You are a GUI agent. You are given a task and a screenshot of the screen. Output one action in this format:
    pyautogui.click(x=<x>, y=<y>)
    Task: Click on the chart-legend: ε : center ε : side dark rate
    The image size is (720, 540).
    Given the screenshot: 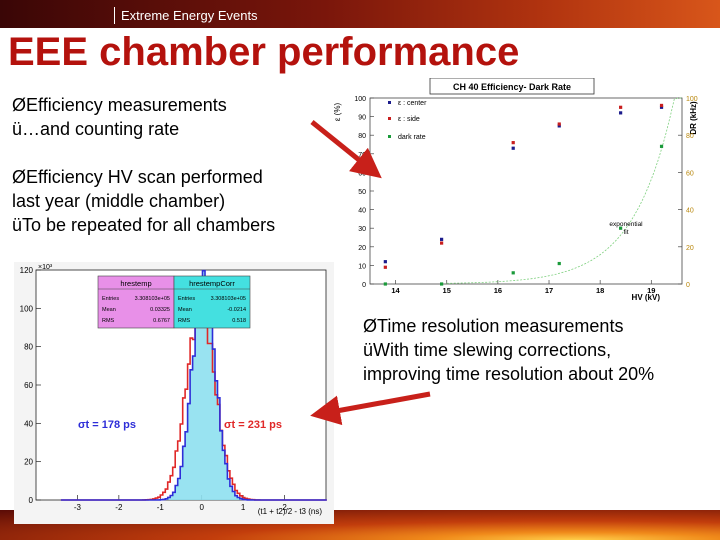 What is the action you would take?
    pyautogui.click(x=407, y=120)
    